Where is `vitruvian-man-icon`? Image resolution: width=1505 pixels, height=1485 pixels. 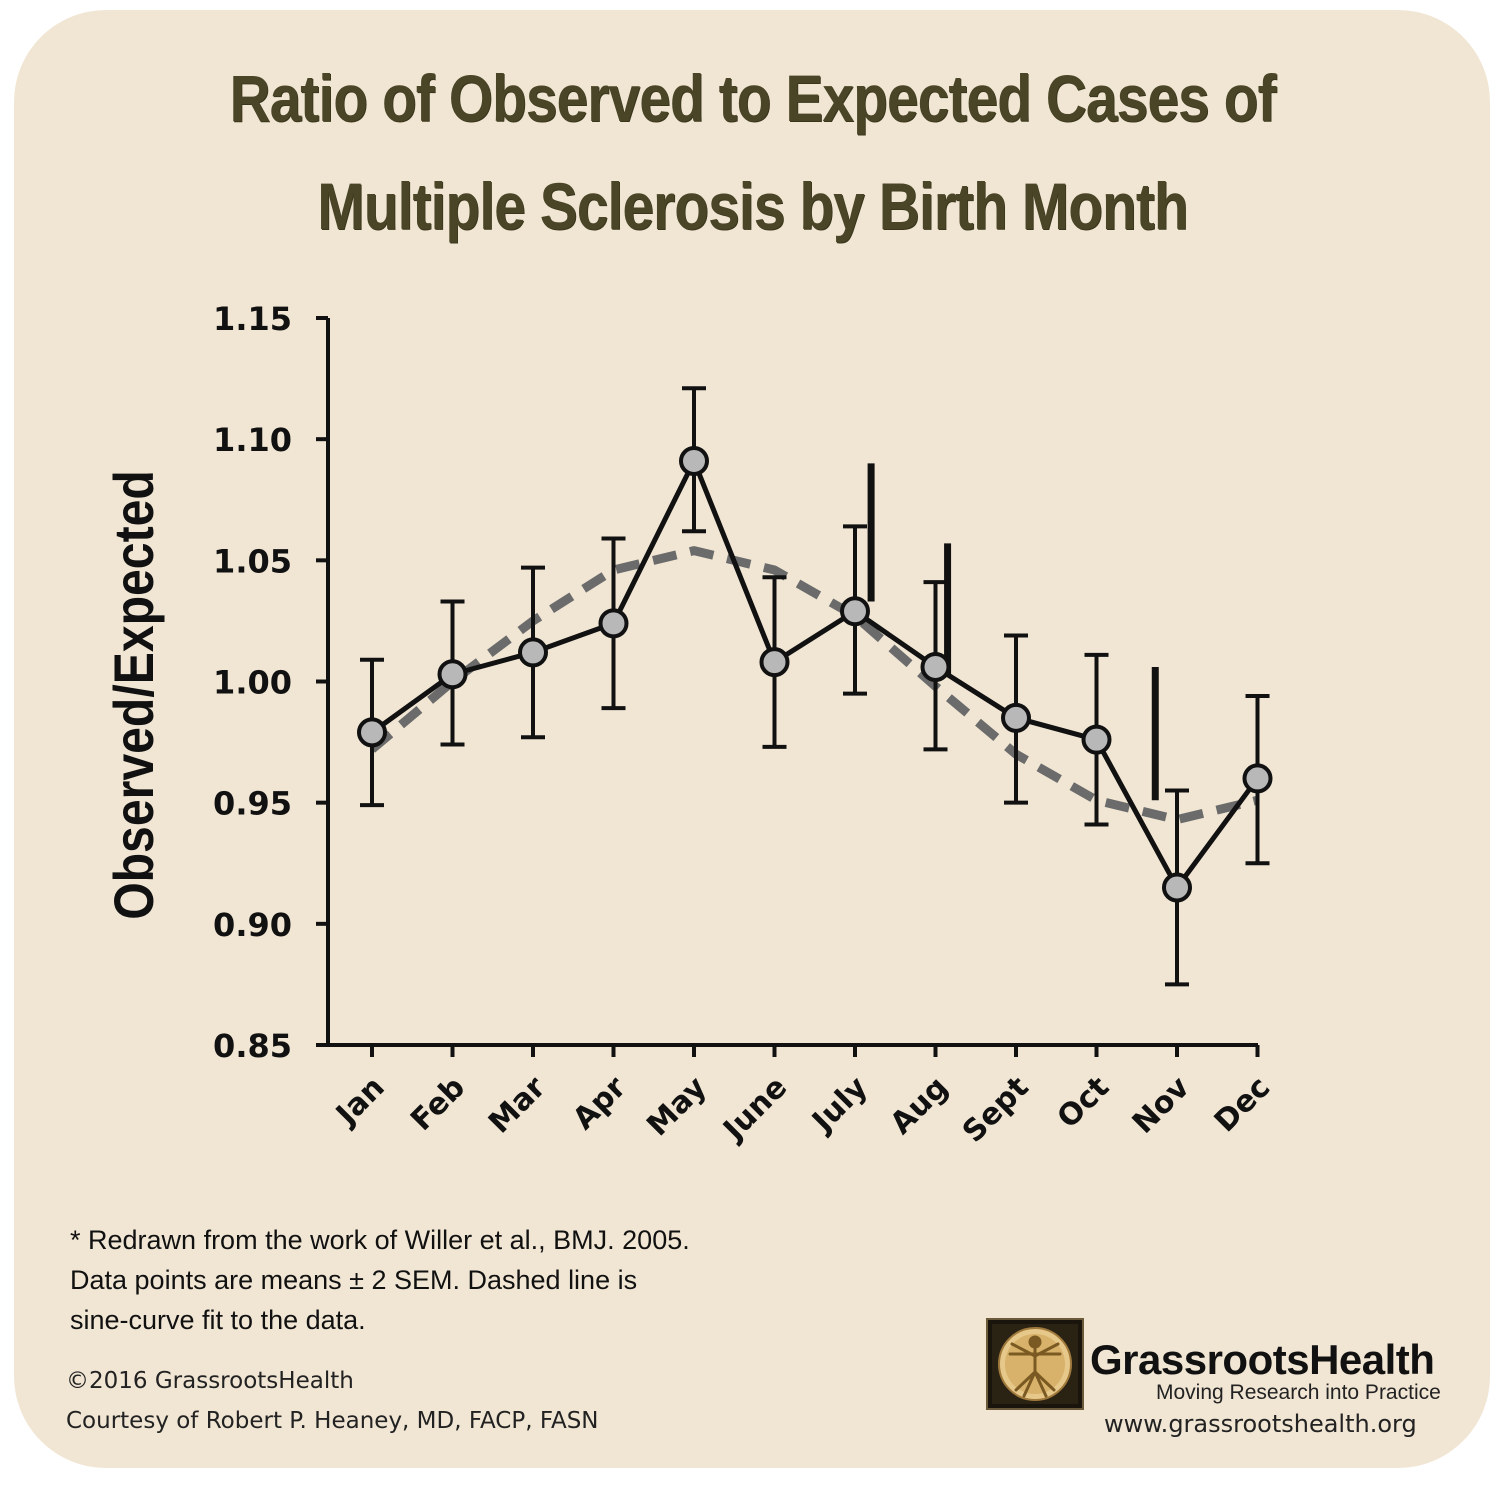
vitruvian-man-icon is located at coordinates (1035, 1364).